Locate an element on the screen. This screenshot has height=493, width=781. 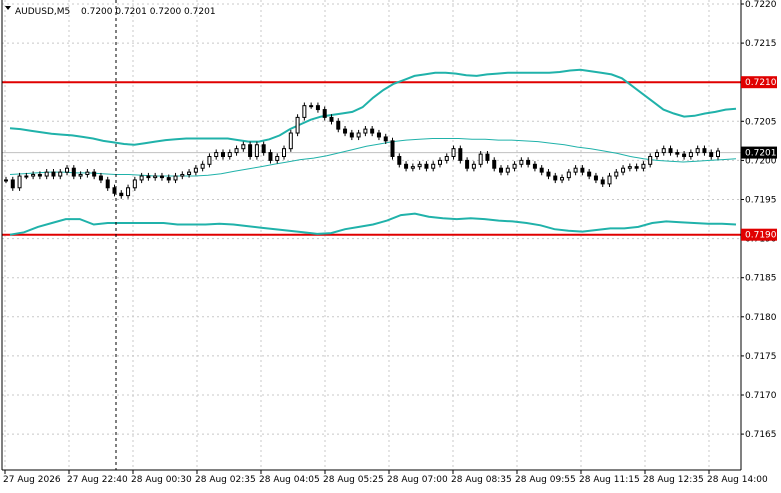
x-tick-label: 28 Aug 09:55 is located at coordinates (545, 480).